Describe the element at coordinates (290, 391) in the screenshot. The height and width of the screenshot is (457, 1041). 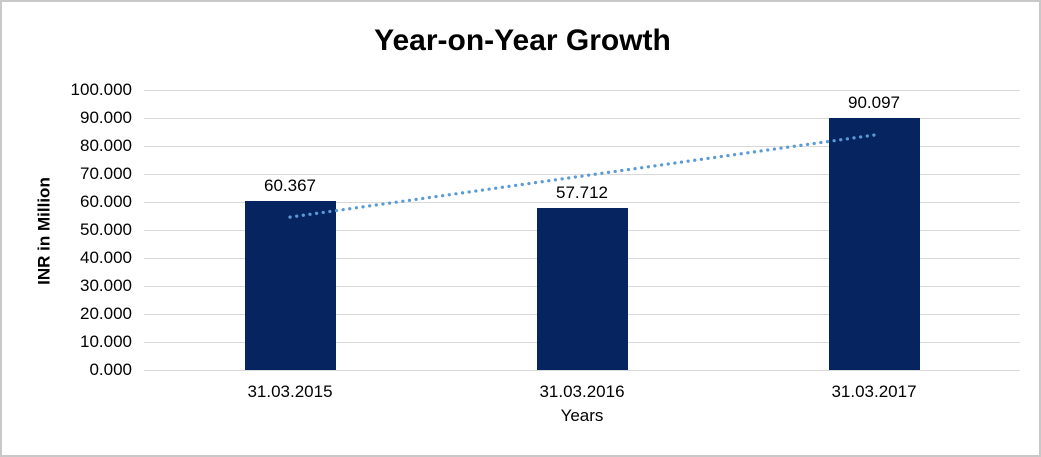
I see `x-tick-label: 31.03.2015` at that location.